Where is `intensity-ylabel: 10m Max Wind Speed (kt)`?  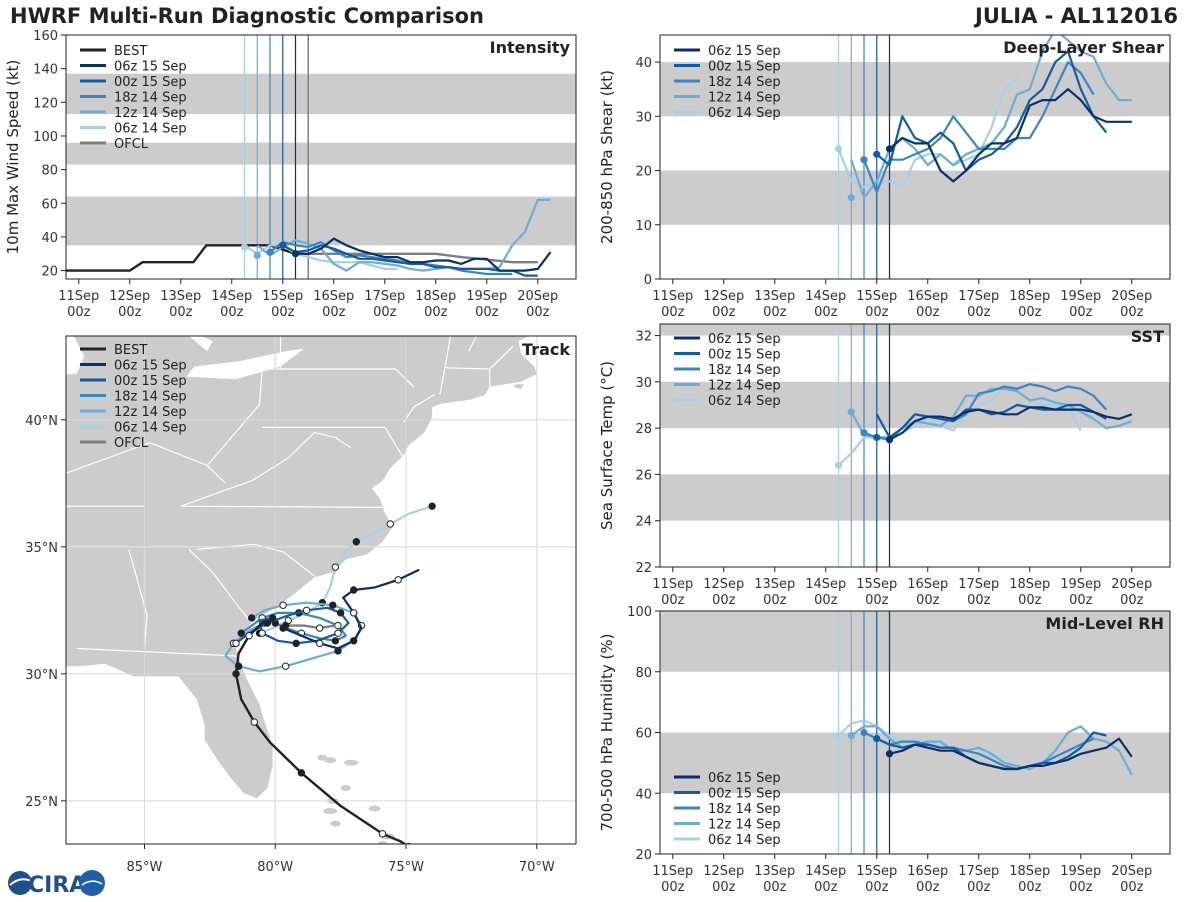 intensity-ylabel: 10m Max Wind Speed (kt) is located at coordinates (13, 157).